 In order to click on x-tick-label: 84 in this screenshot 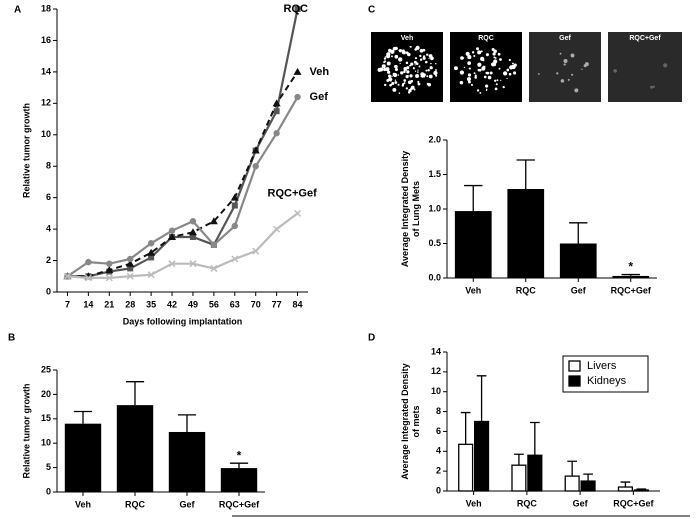, I will do `click(298, 304)`.